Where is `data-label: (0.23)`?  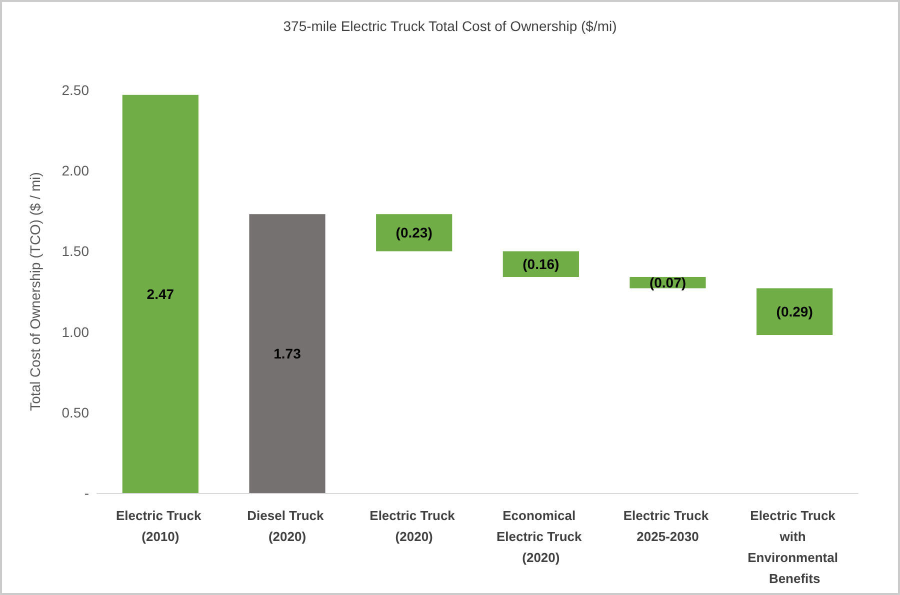 data-label: (0.23) is located at coordinates (414, 232).